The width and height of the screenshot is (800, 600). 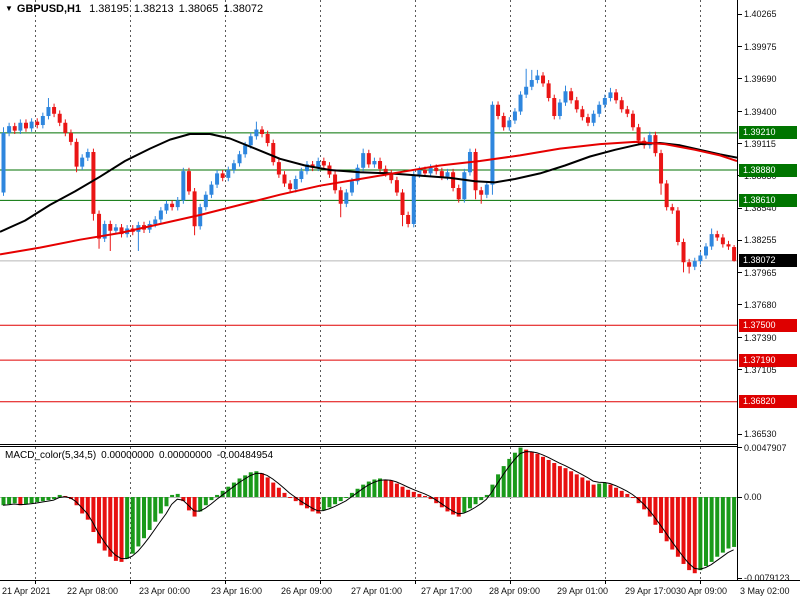 I want to click on date-label: 30 Apr 09:00, so click(x=702, y=591).